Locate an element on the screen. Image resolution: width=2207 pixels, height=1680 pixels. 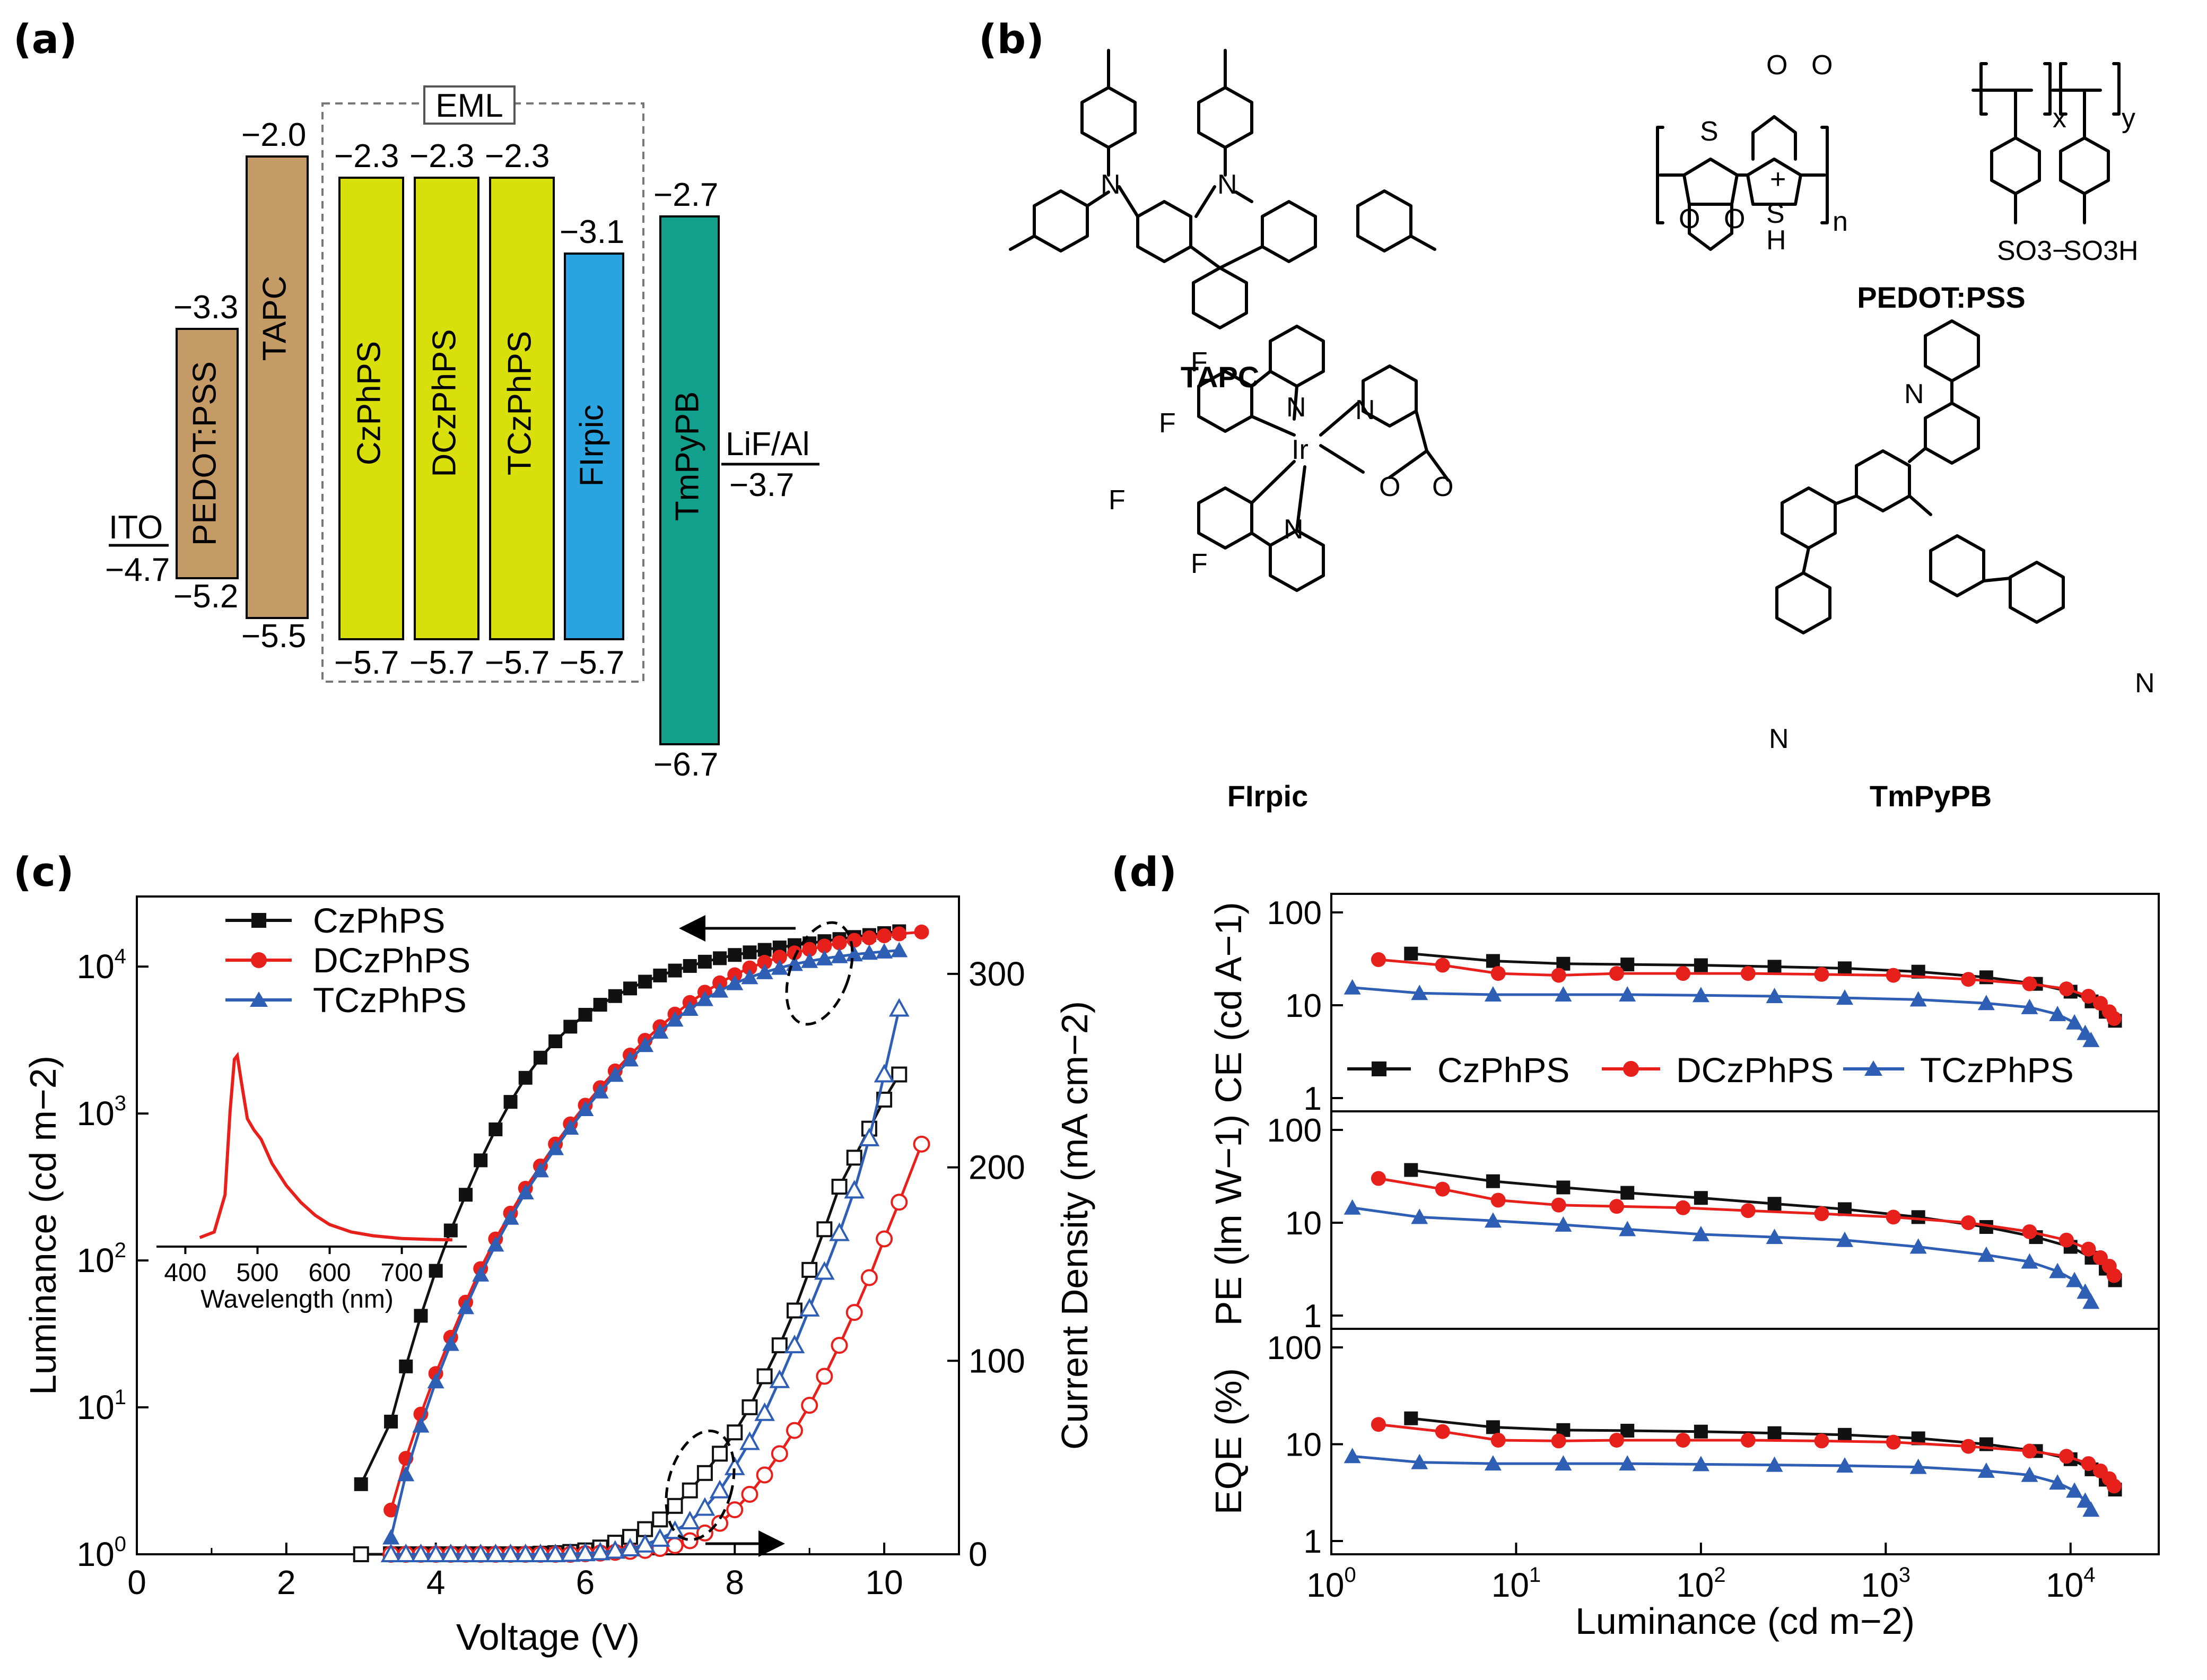
panel-label-a: (a) is located at coordinates (45, 39).